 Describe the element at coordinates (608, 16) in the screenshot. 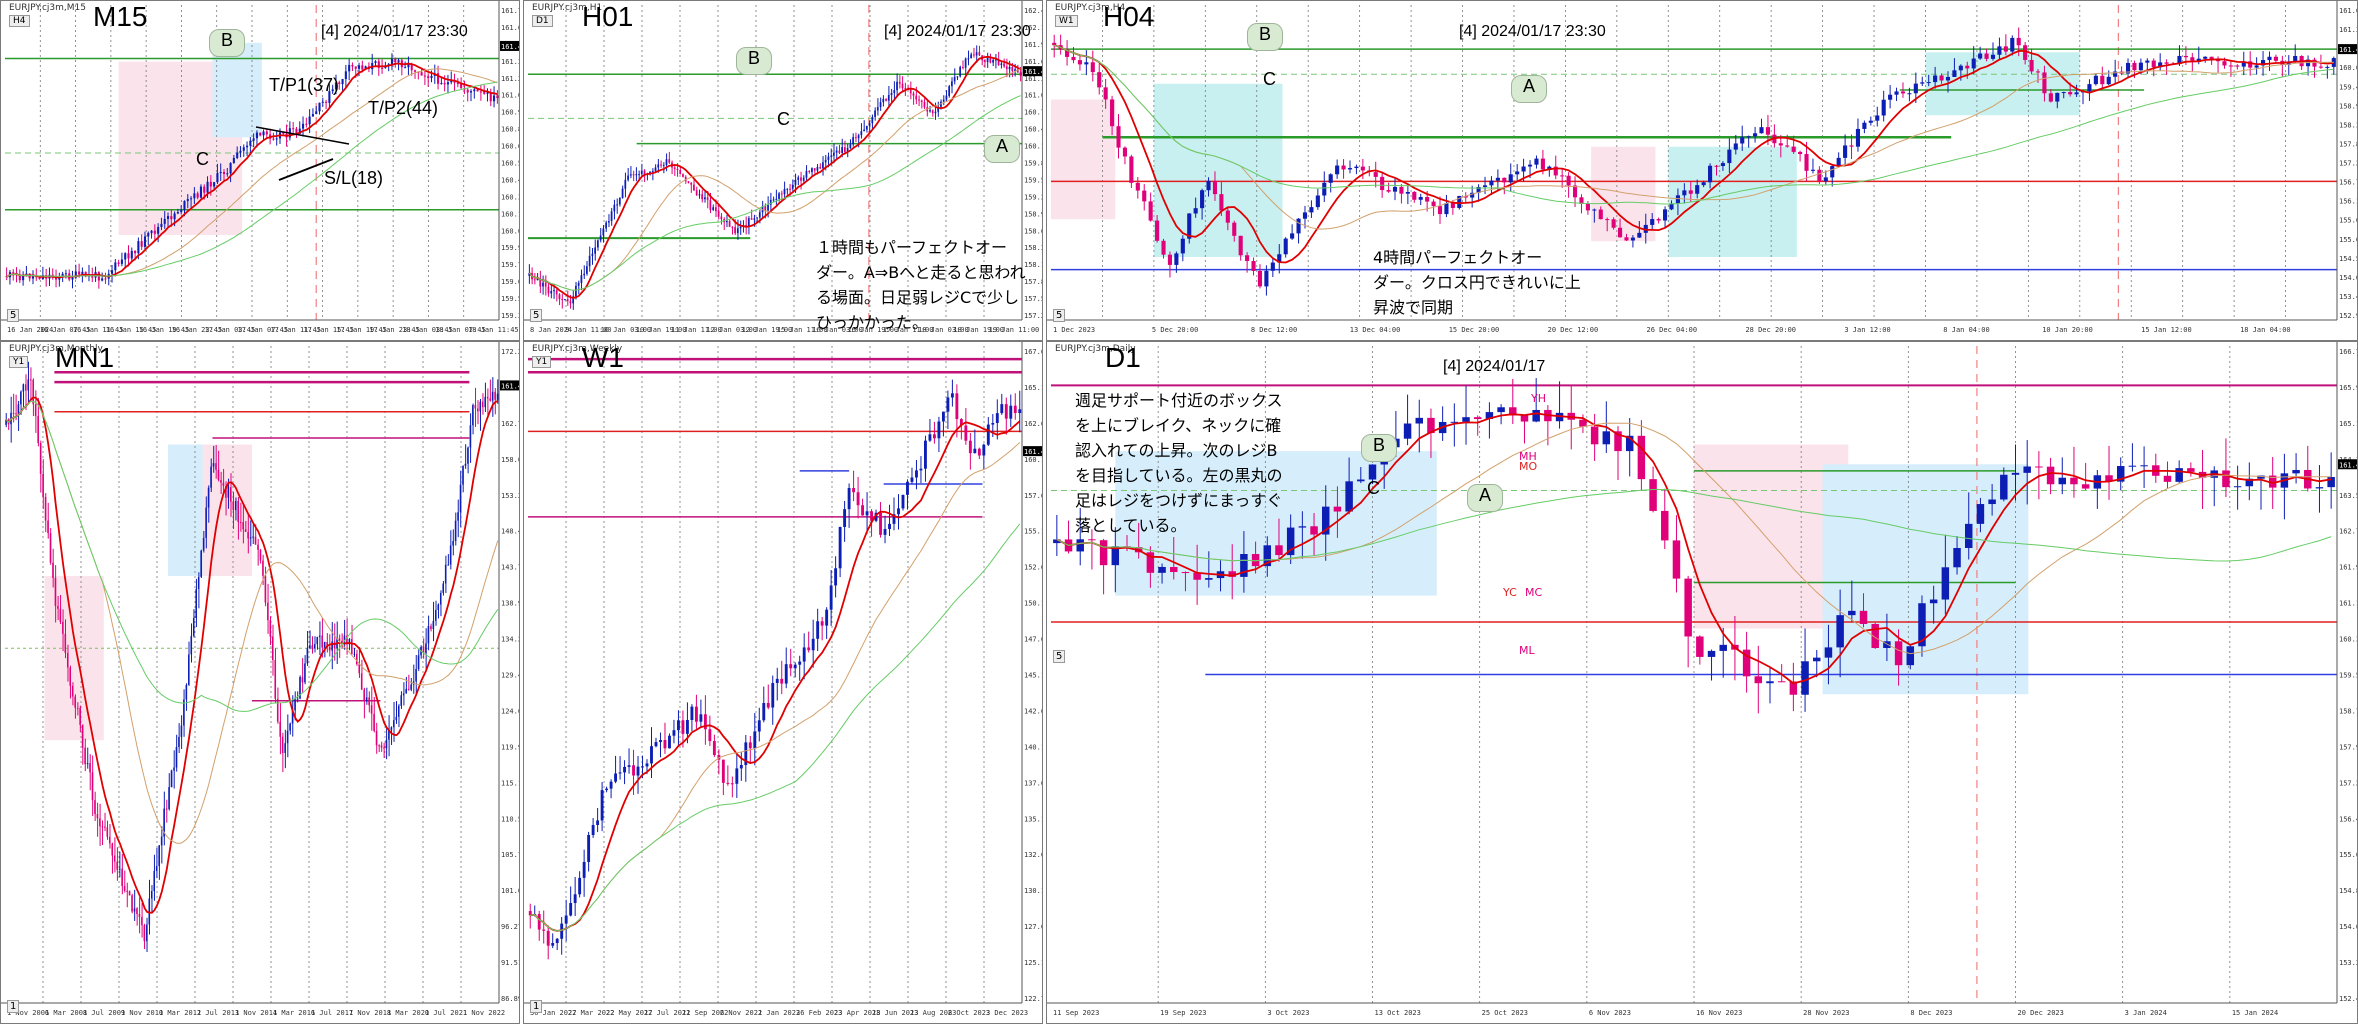

I see `h01-timeframe-title: H01` at that location.